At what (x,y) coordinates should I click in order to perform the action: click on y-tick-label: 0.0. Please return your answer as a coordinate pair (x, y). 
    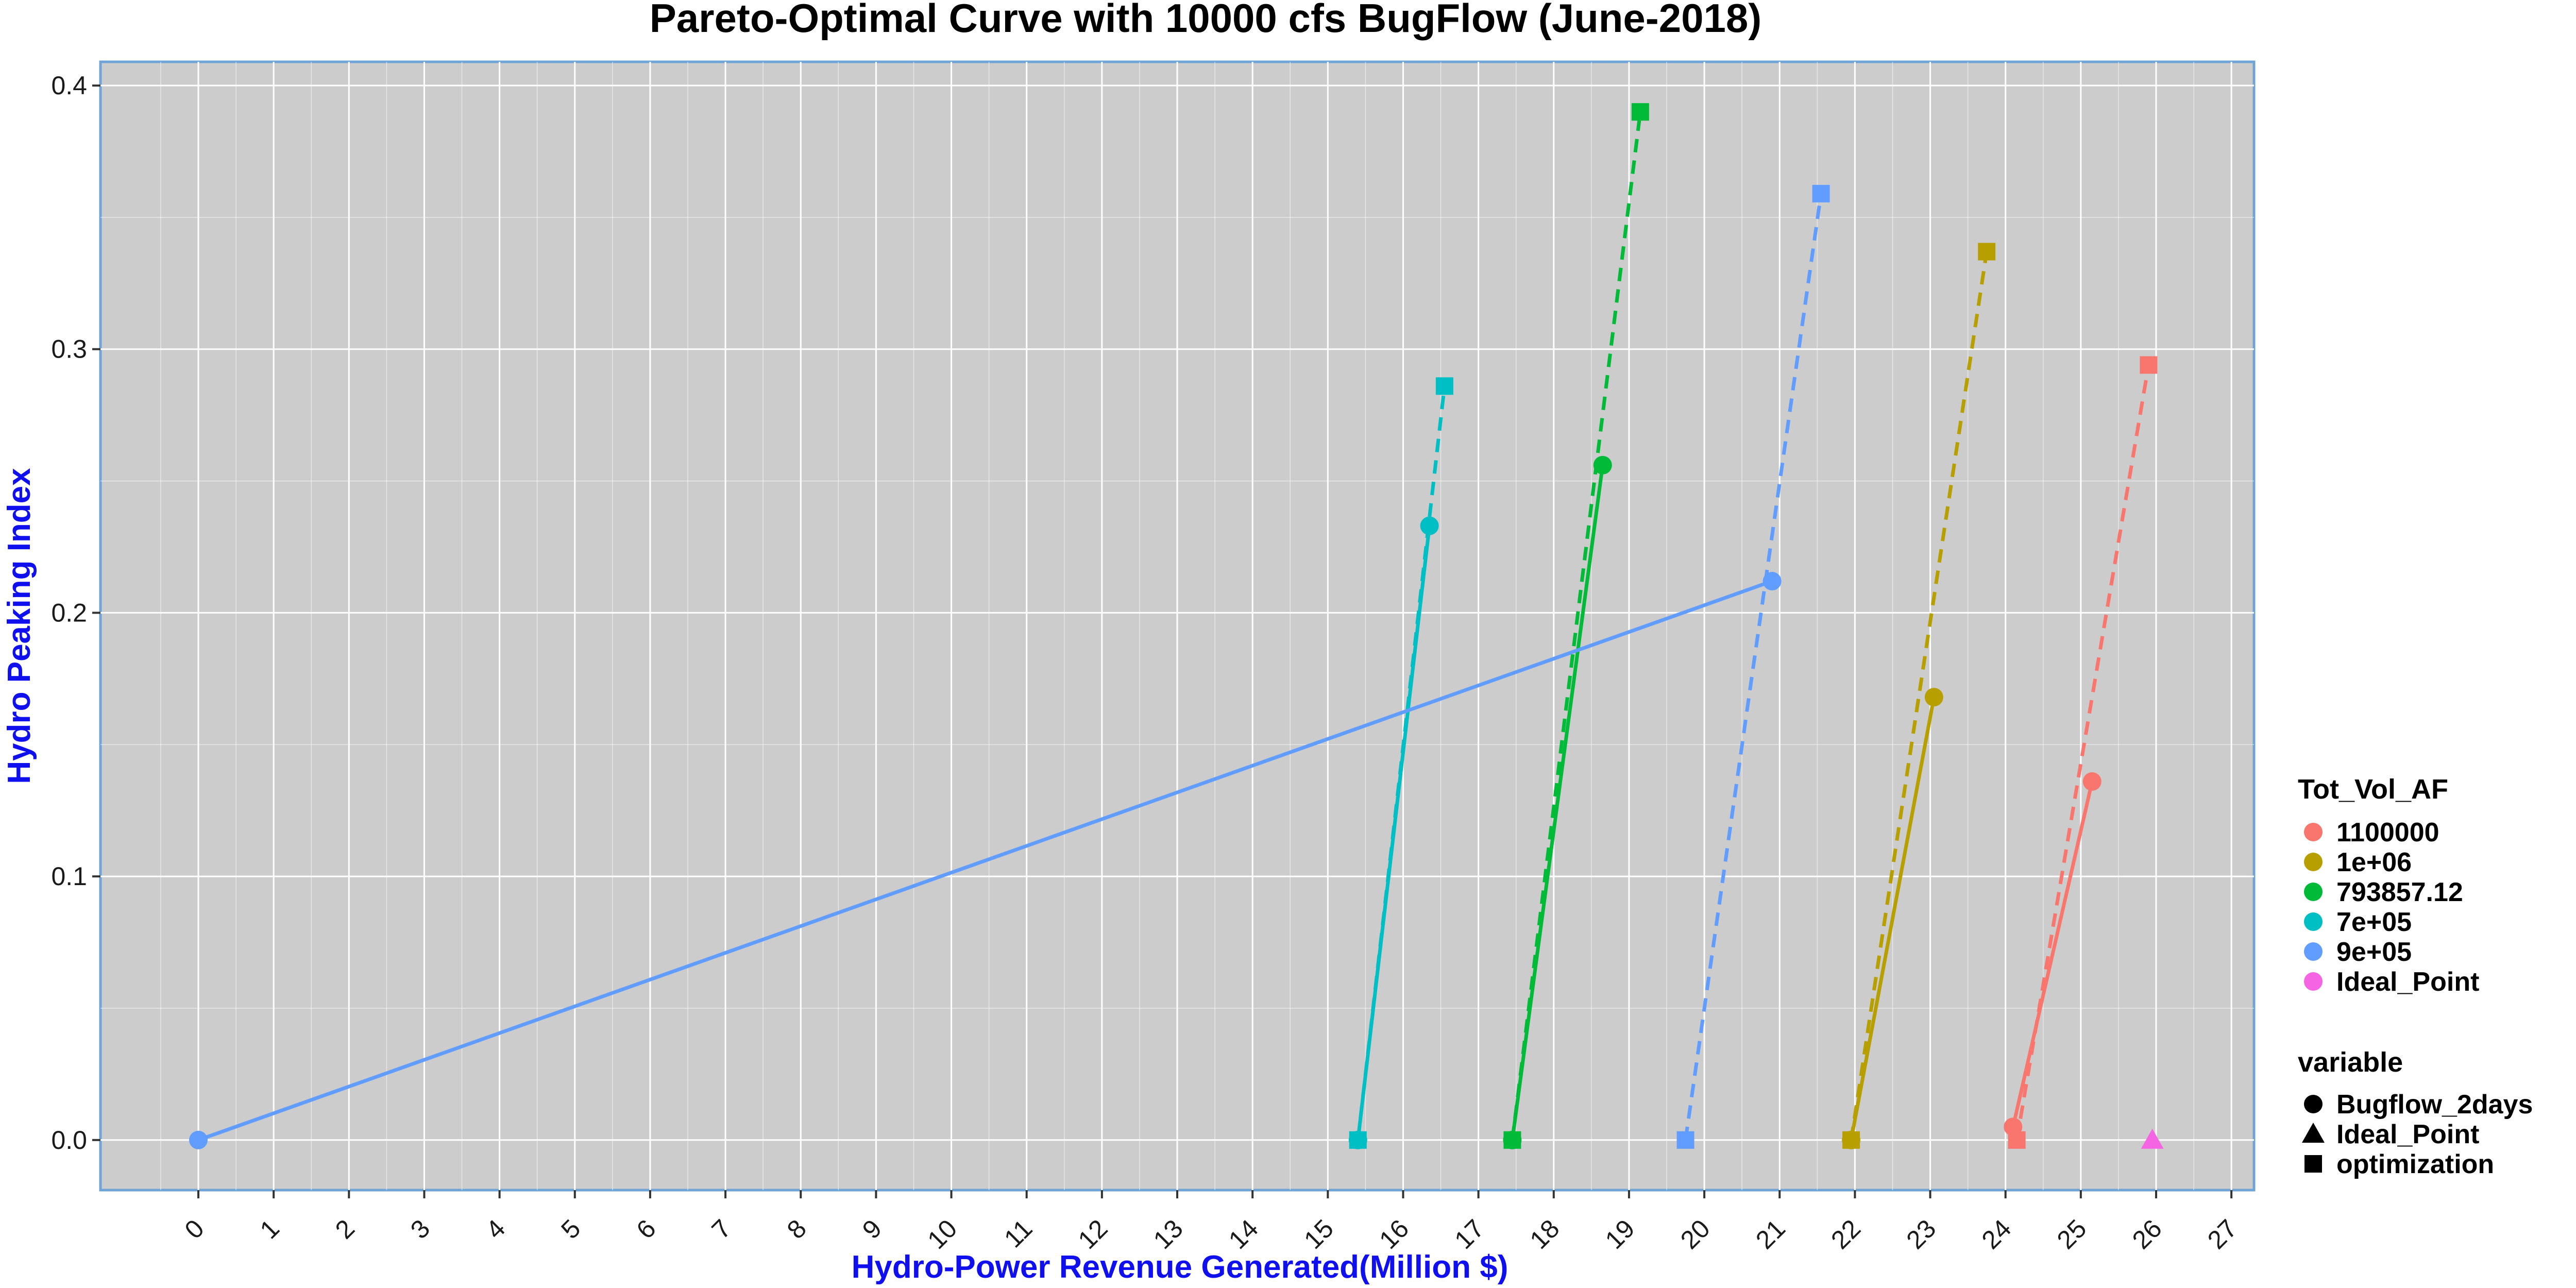
    Looking at the image, I should click on (69, 1140).